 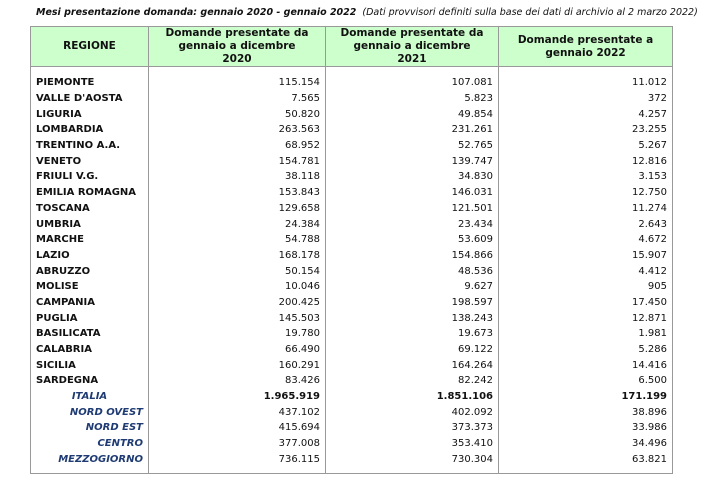 What do you see at coordinates (585, 192) in the screenshot?
I see `count-cell: 12.750` at bounding box center [585, 192].